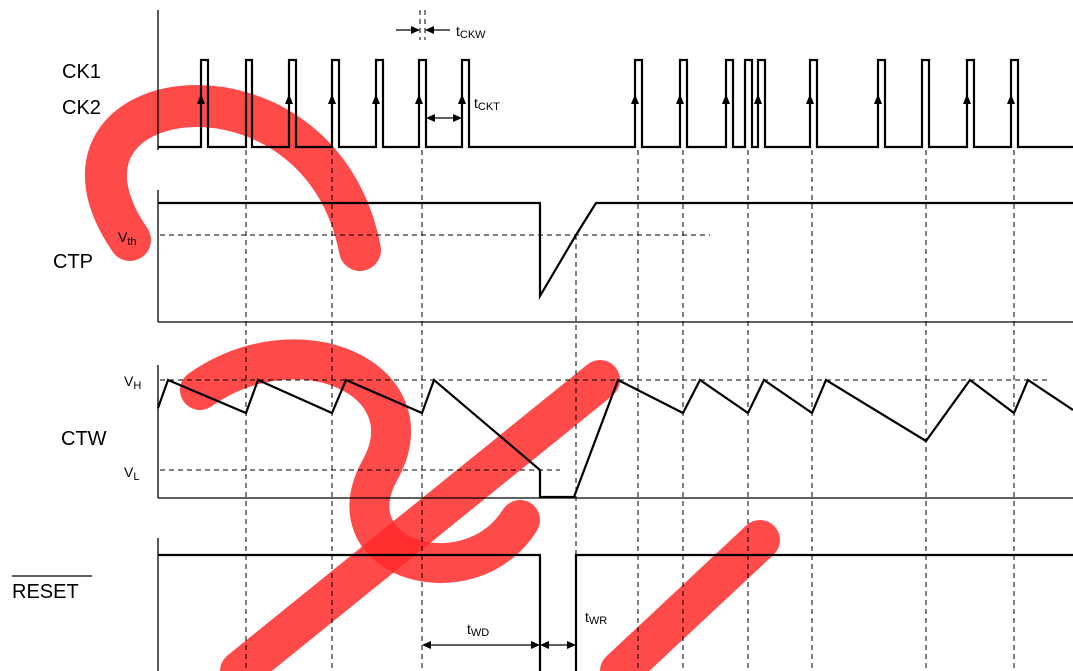 This screenshot has width=1073, height=671. I want to click on twr-marker, so click(558, 645).